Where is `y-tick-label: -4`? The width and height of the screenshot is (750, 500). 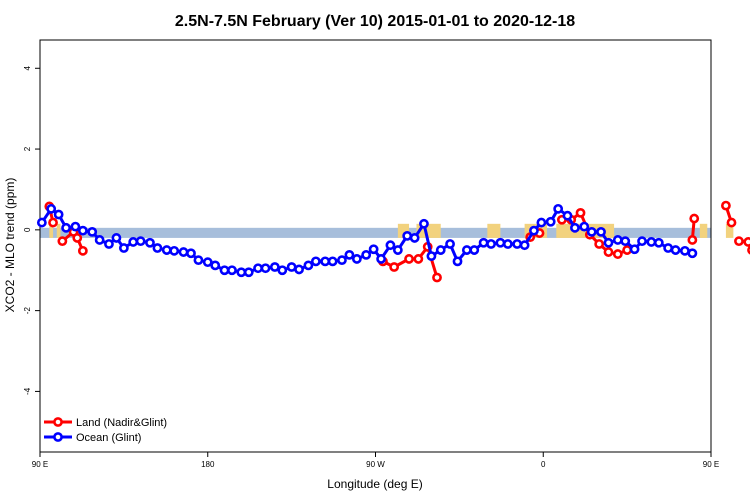 y-tick-label: -4 is located at coordinates (27, 391).